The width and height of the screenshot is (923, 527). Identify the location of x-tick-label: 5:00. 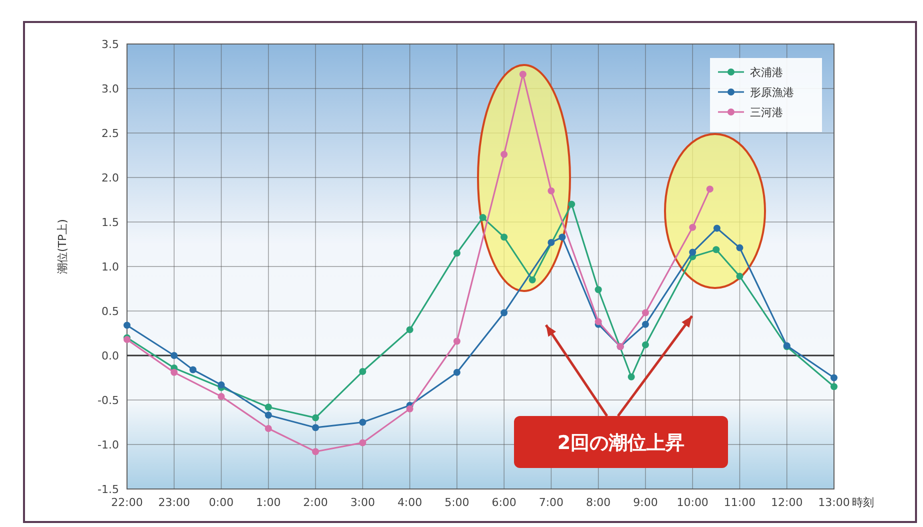
(457, 502).